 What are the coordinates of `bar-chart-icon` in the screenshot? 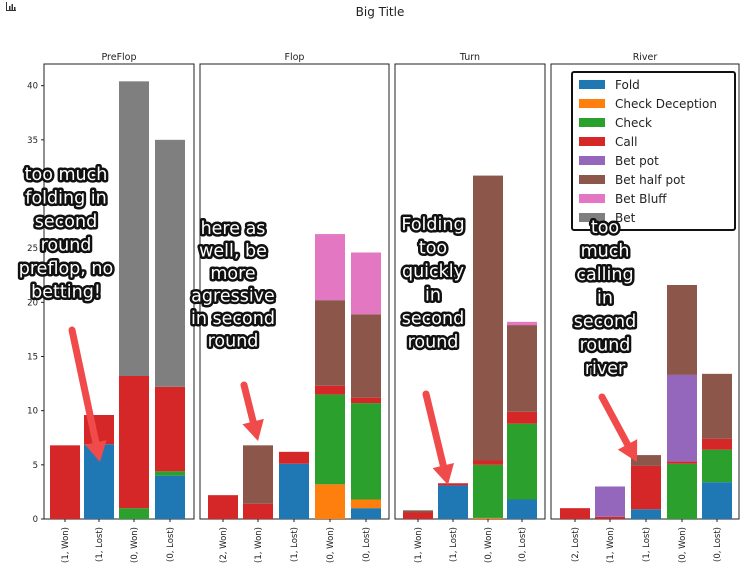 It's located at (11, 6).